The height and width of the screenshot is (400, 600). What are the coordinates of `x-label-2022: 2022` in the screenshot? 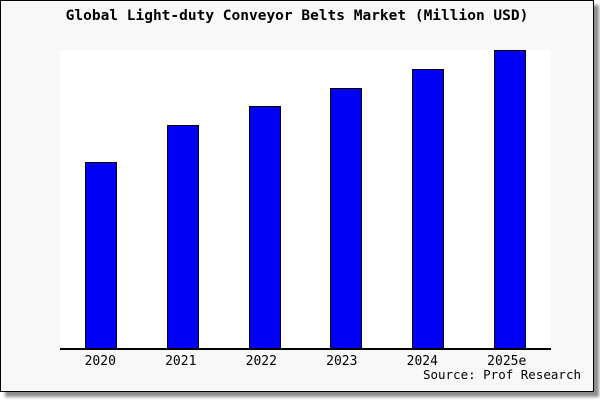 It's located at (261, 361).